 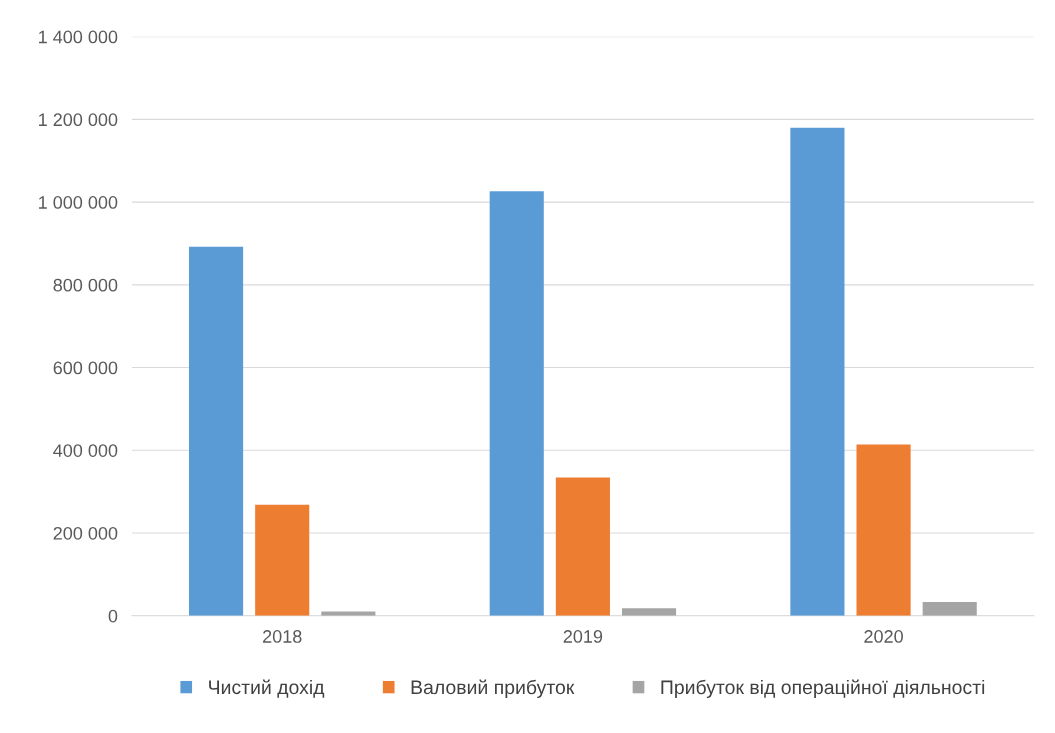 What do you see at coordinates (267, 688) in the screenshot?
I see `legend-label: Чистий дохід` at bounding box center [267, 688].